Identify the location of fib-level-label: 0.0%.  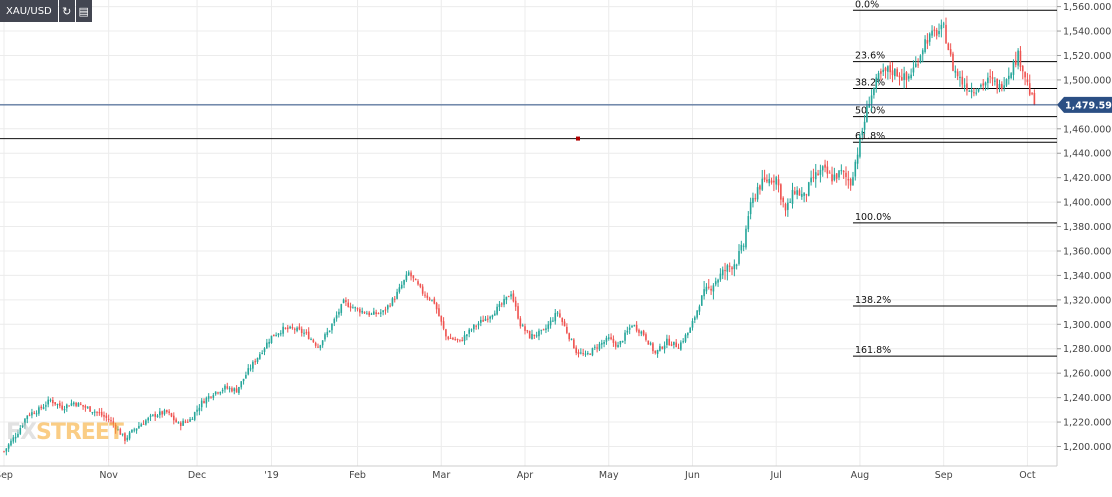
(867, 5).